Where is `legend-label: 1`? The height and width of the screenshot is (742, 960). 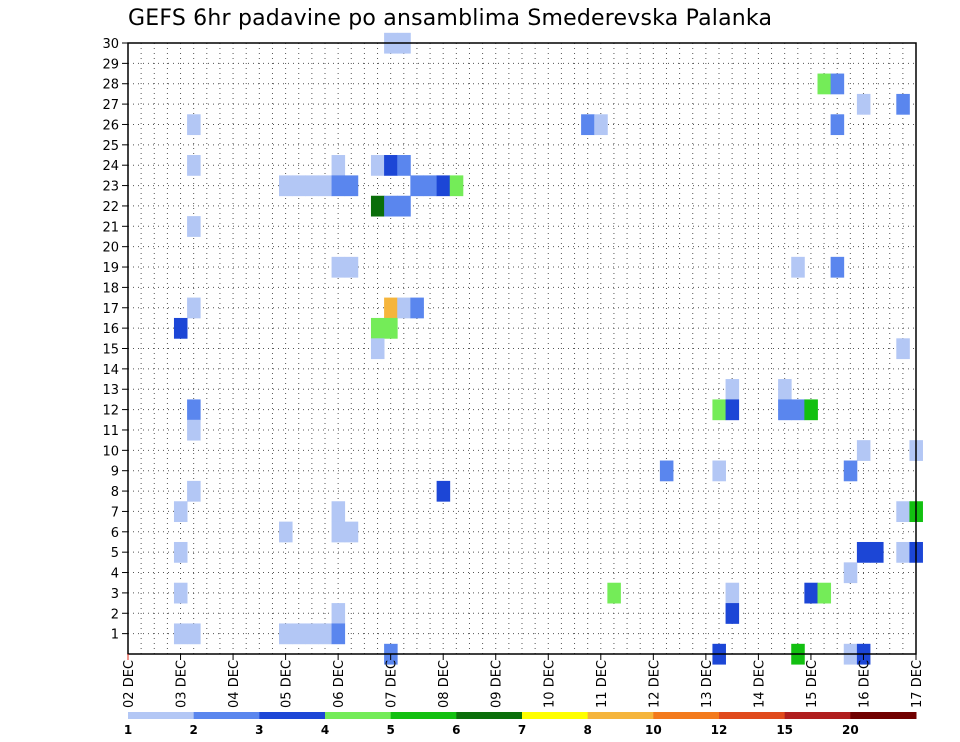
legend-label: 1 is located at coordinates (128, 730).